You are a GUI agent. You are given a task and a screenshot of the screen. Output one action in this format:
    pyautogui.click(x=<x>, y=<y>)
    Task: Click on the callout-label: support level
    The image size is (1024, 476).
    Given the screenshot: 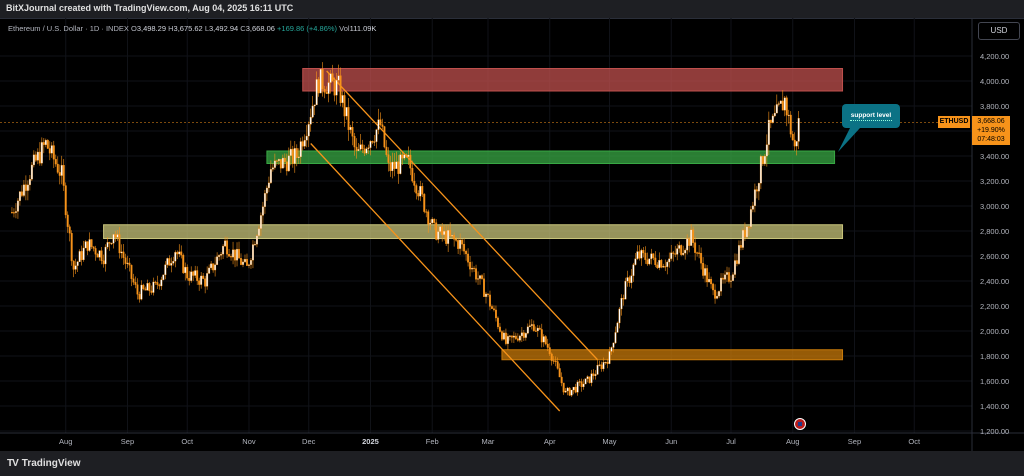 What is the action you would take?
    pyautogui.click(x=871, y=115)
    